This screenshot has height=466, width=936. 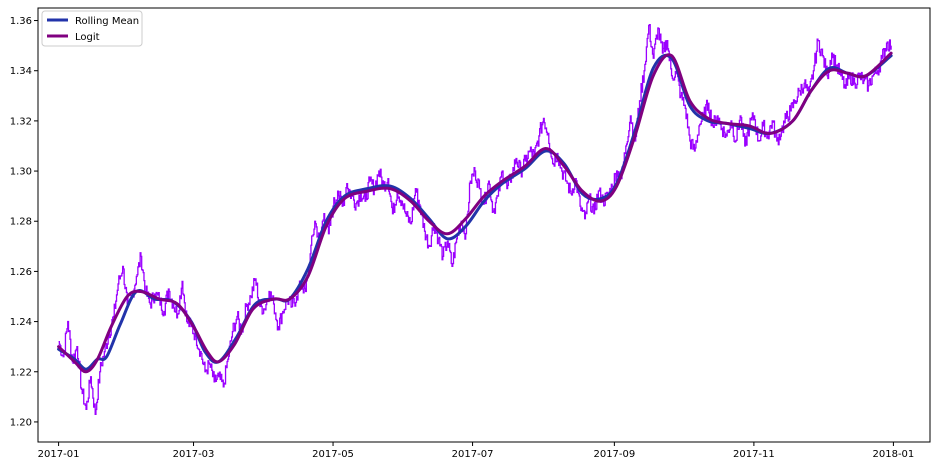 What do you see at coordinates (194, 454) in the screenshot?
I see `x-tick-label: 2017-03` at bounding box center [194, 454].